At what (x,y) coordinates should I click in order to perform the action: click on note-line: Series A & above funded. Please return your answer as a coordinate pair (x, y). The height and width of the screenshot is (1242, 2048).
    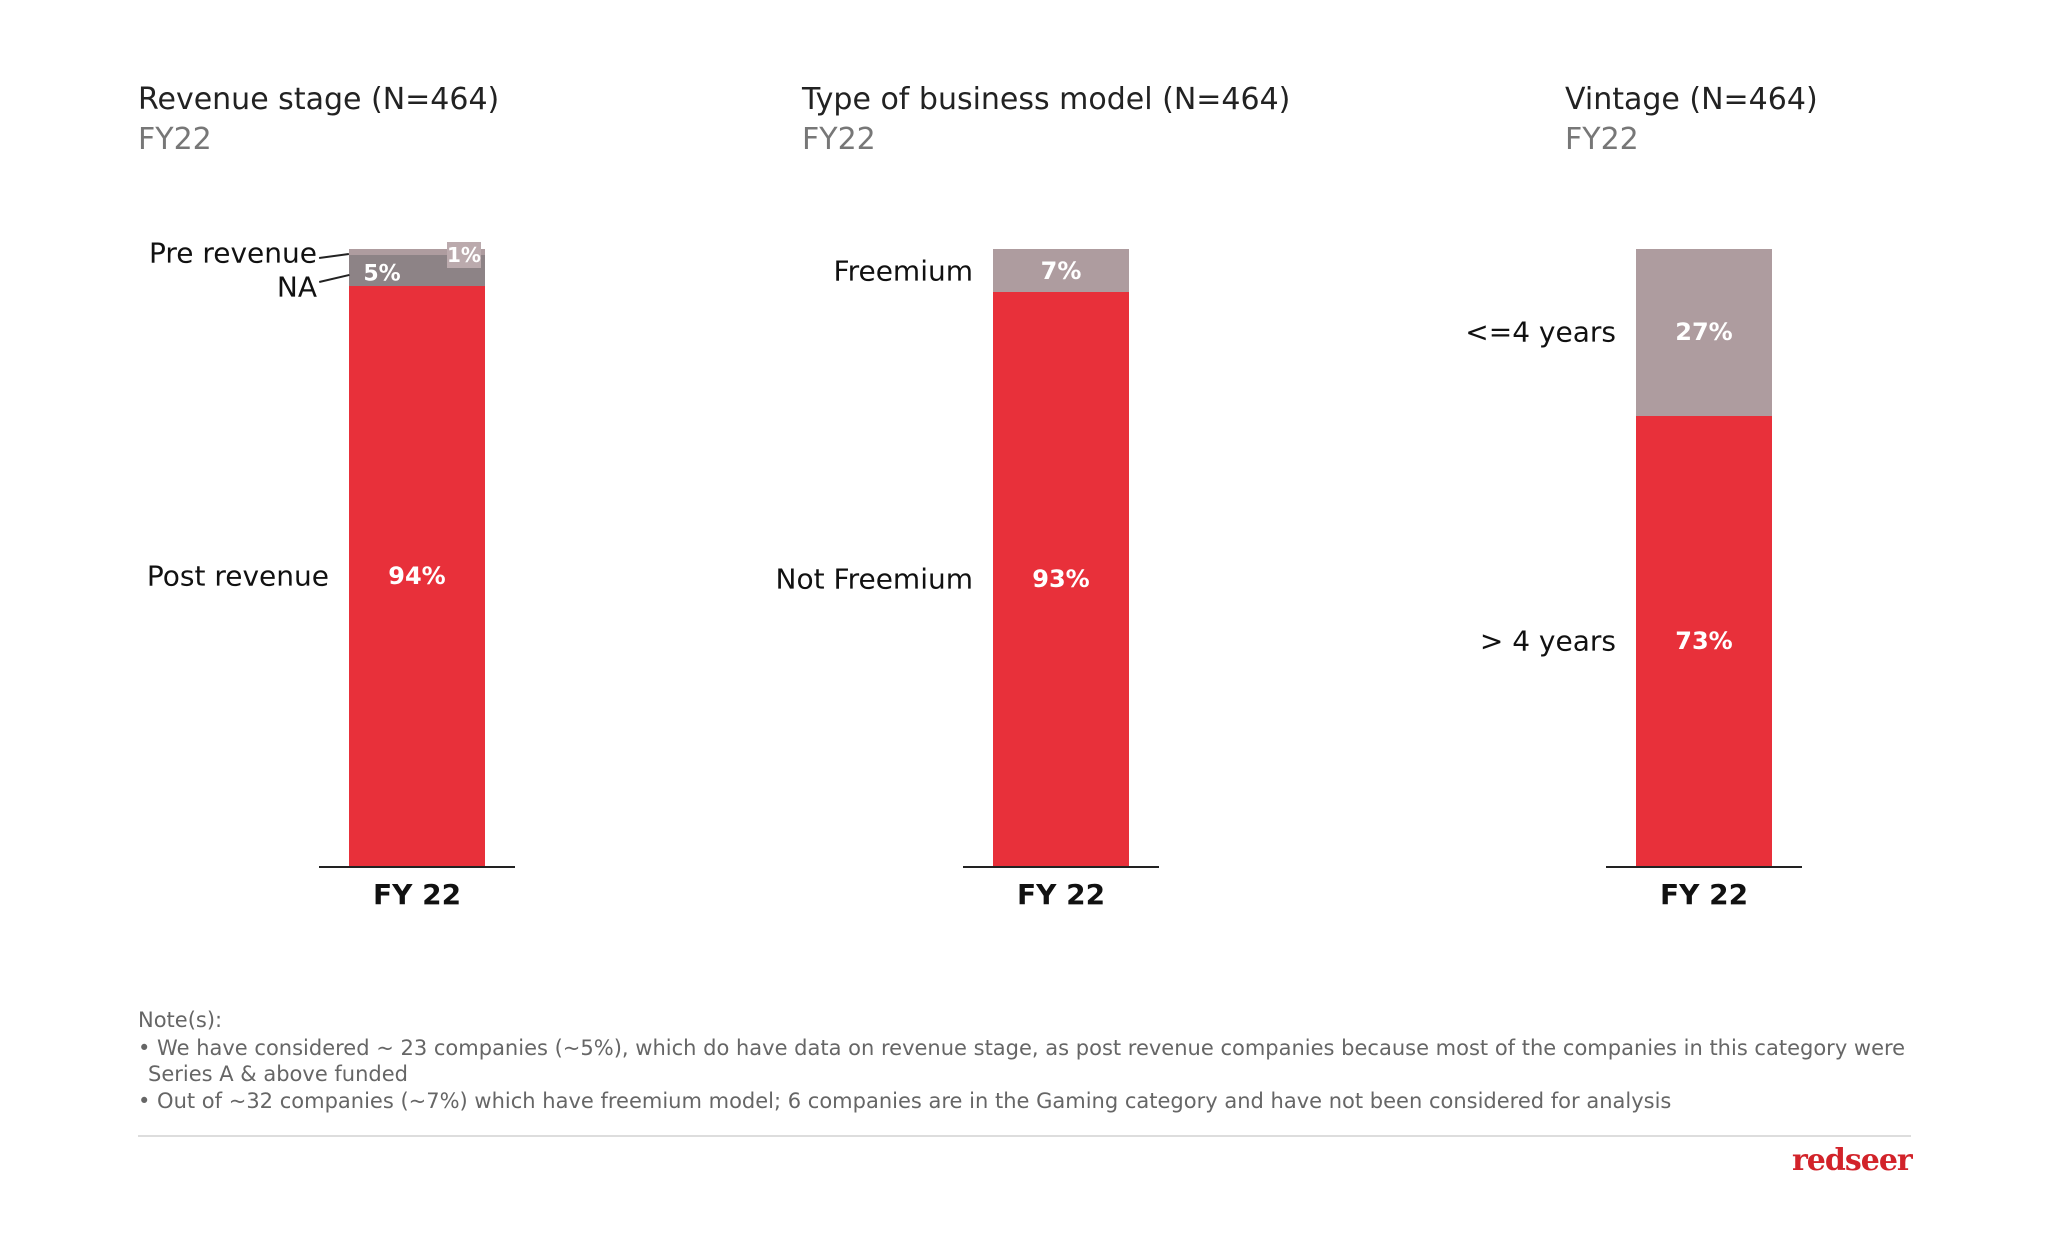
    Looking at the image, I should click on (278, 1074).